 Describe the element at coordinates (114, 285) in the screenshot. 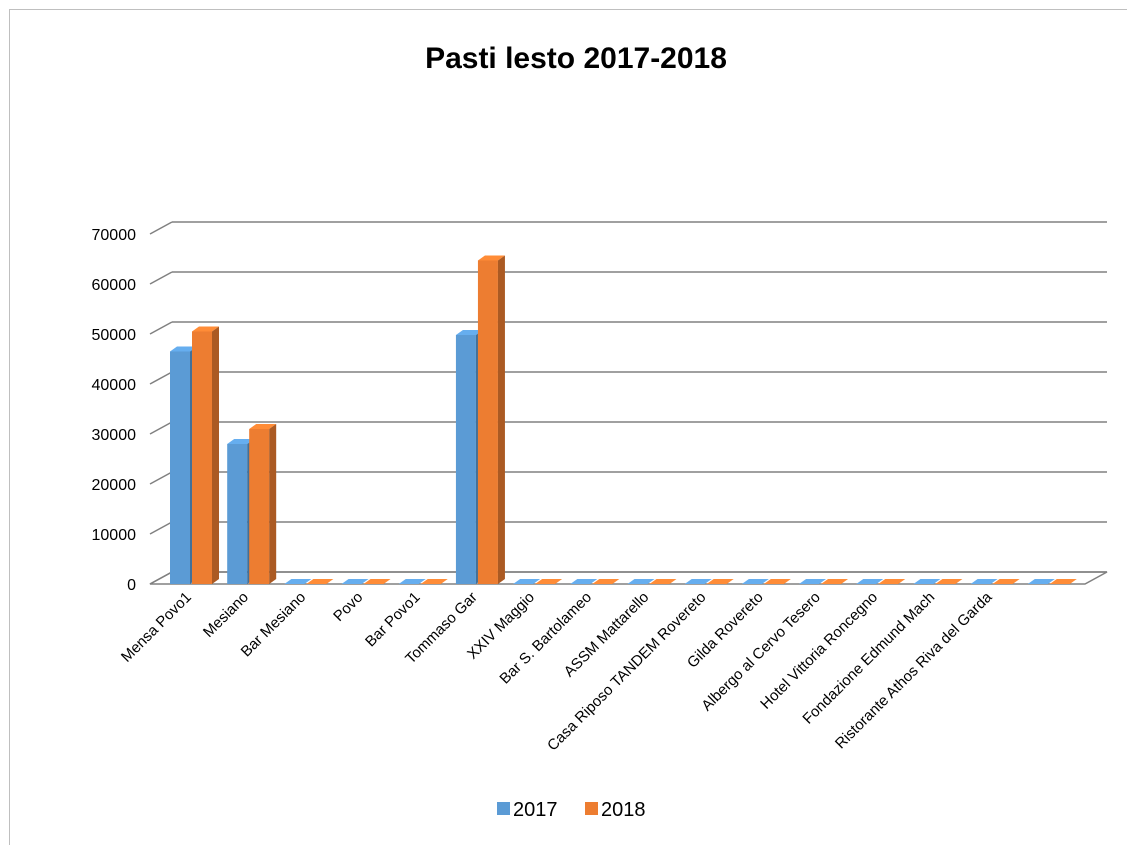

I see `y-tick-label: 60000` at that location.